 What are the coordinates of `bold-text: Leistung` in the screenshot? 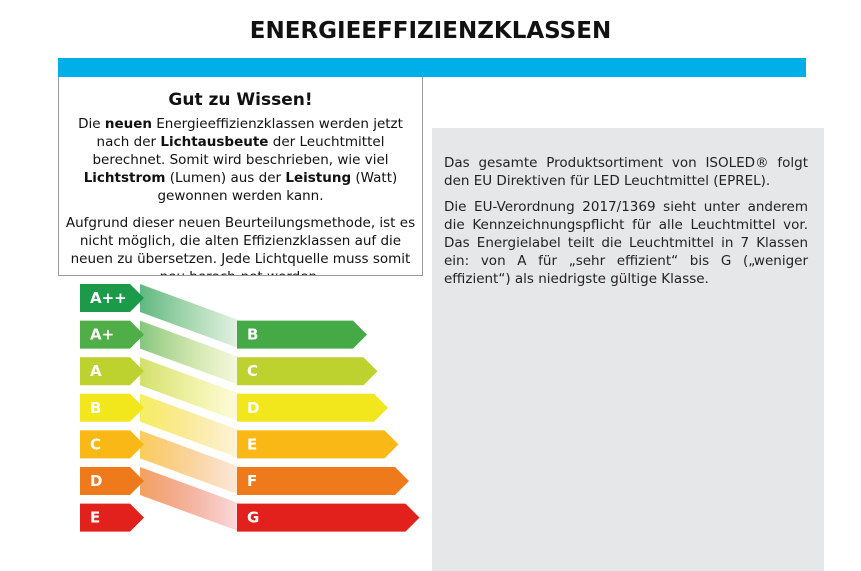 It's located at (318, 178).